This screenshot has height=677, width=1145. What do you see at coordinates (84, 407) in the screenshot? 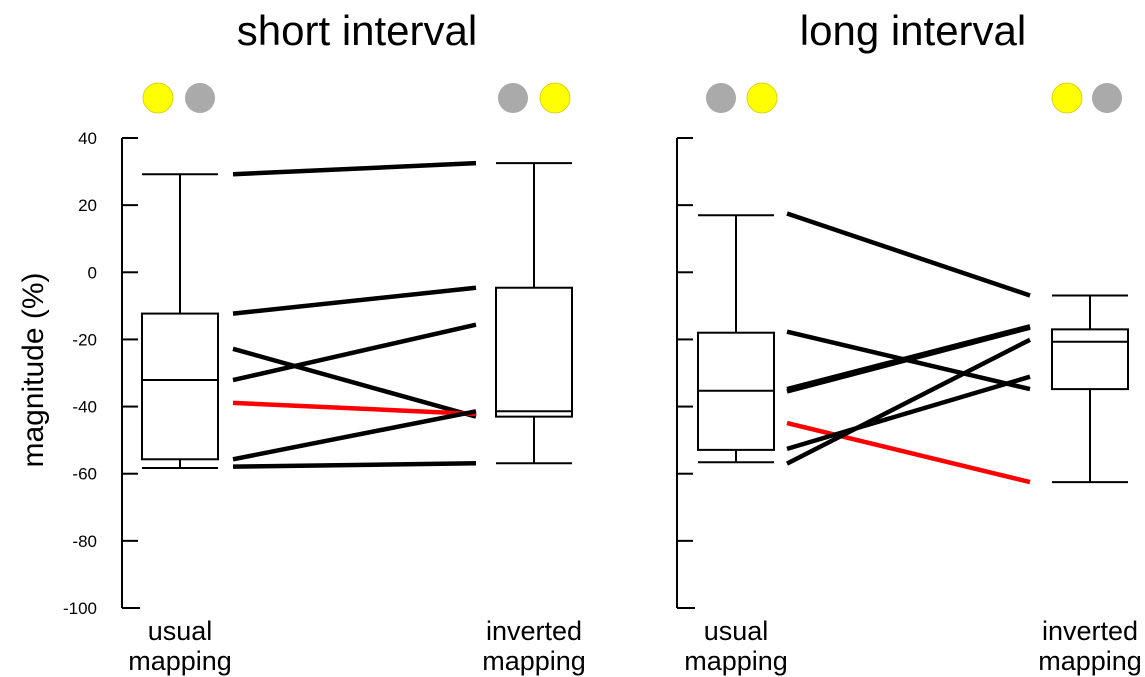
I see `y-tick-label: -40` at bounding box center [84, 407].